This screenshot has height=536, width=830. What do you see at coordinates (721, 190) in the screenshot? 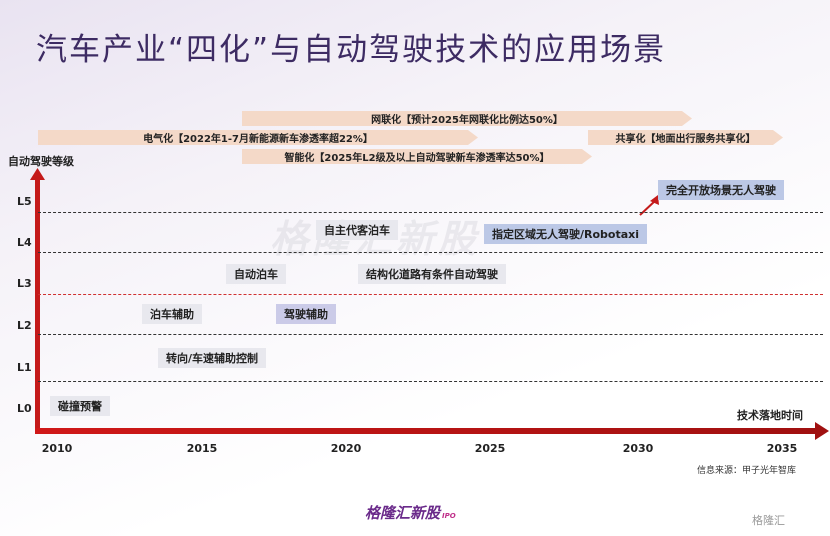
I see `feature-full-autonomy: 完全开放场景无人驾驶` at bounding box center [721, 190].